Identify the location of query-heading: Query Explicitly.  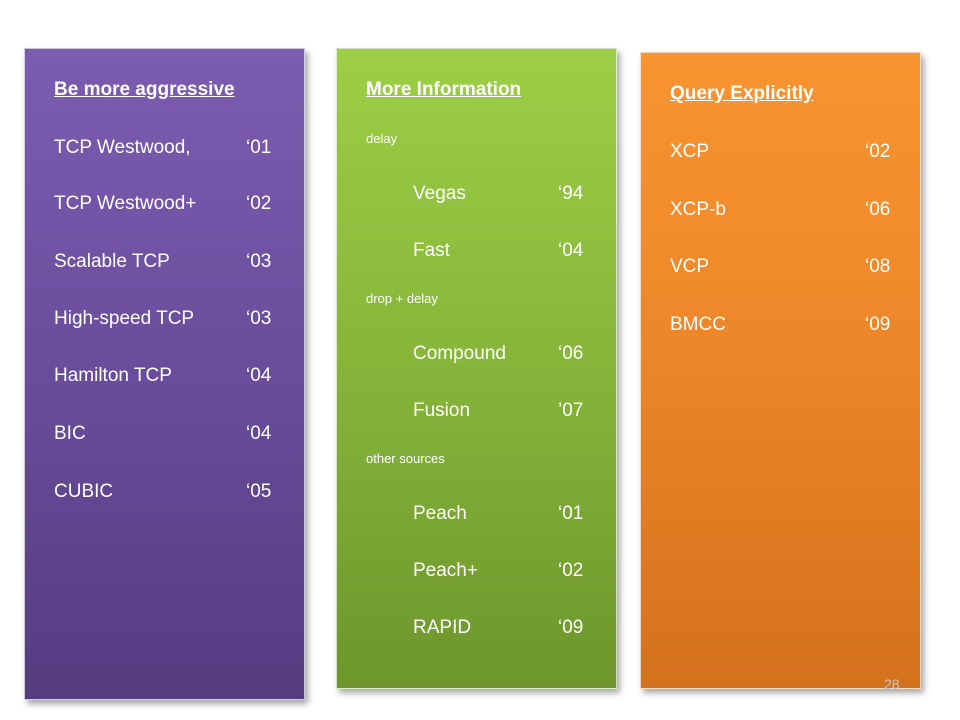
(742, 93).